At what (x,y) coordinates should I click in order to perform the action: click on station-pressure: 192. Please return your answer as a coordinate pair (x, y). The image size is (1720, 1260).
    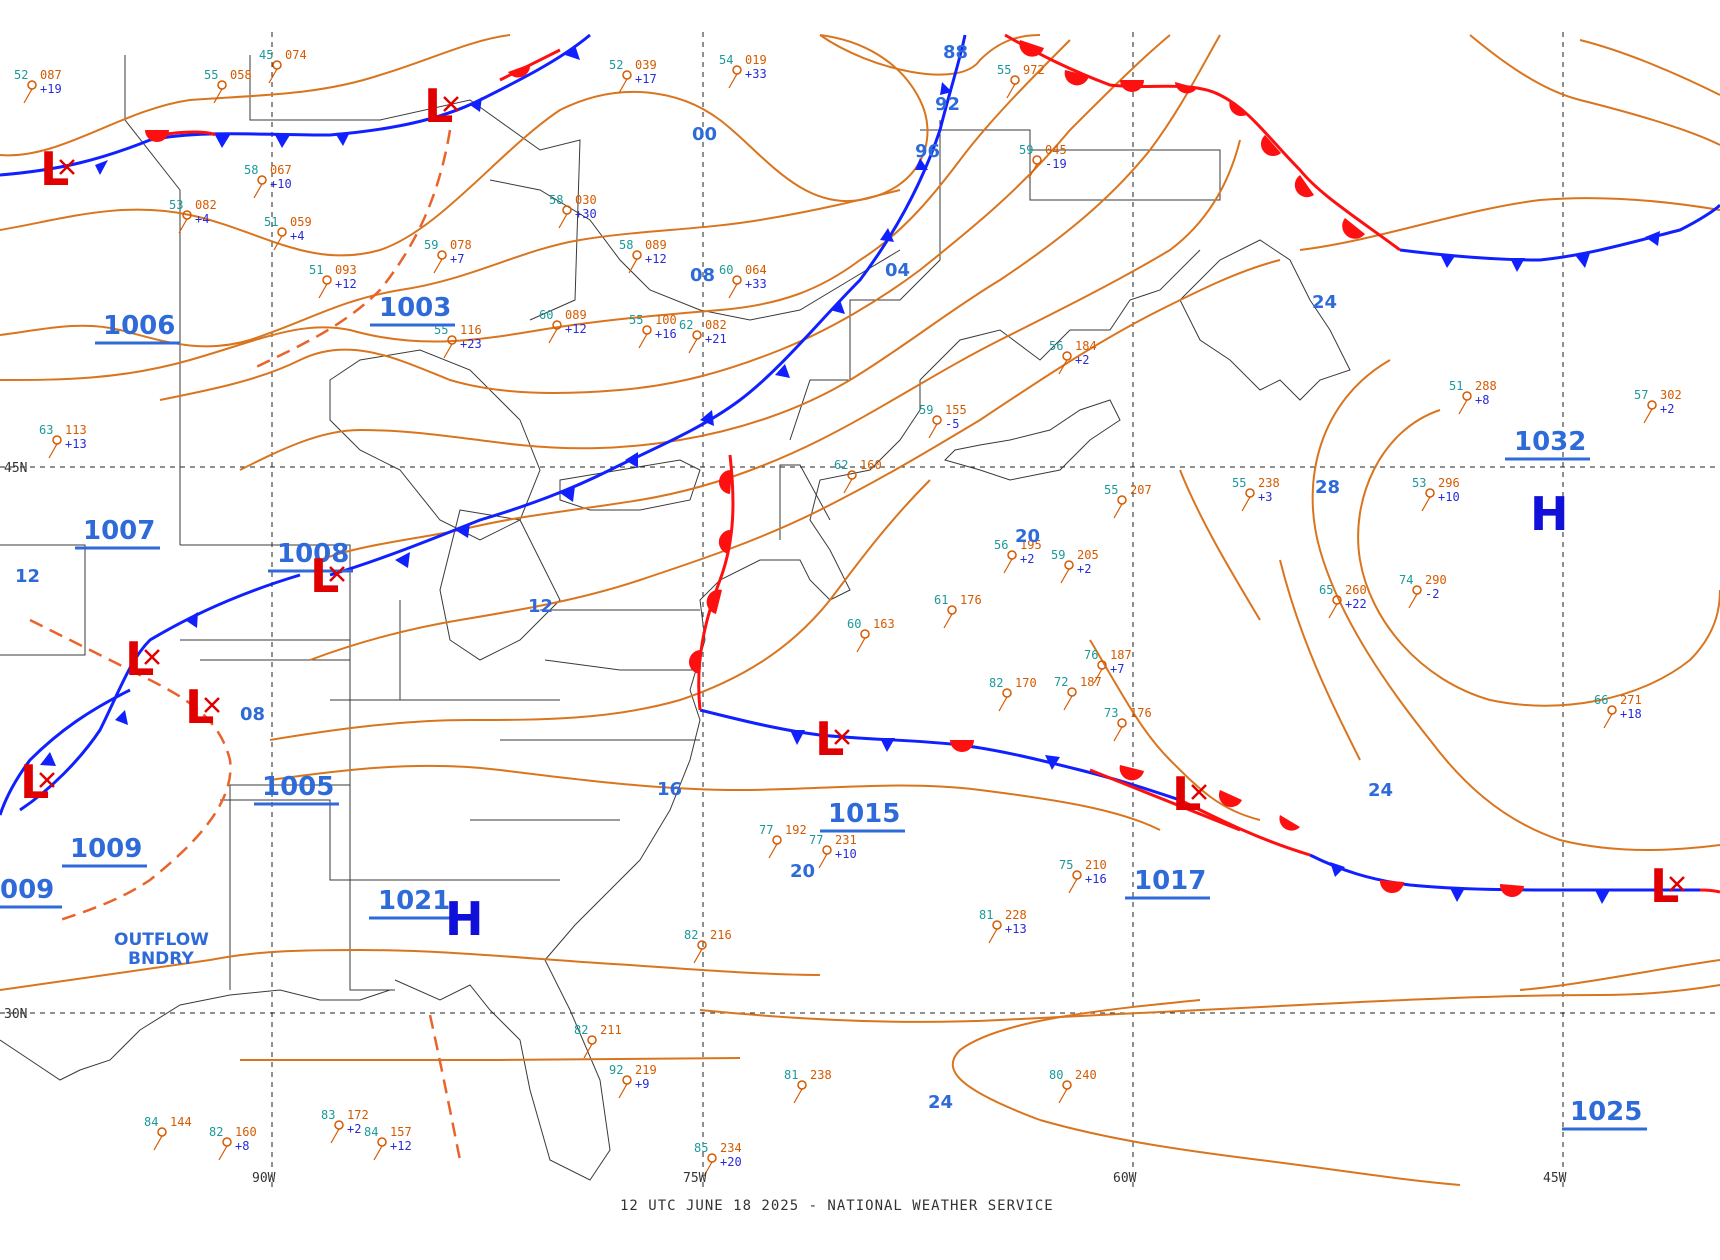
    Looking at the image, I should click on (796, 830).